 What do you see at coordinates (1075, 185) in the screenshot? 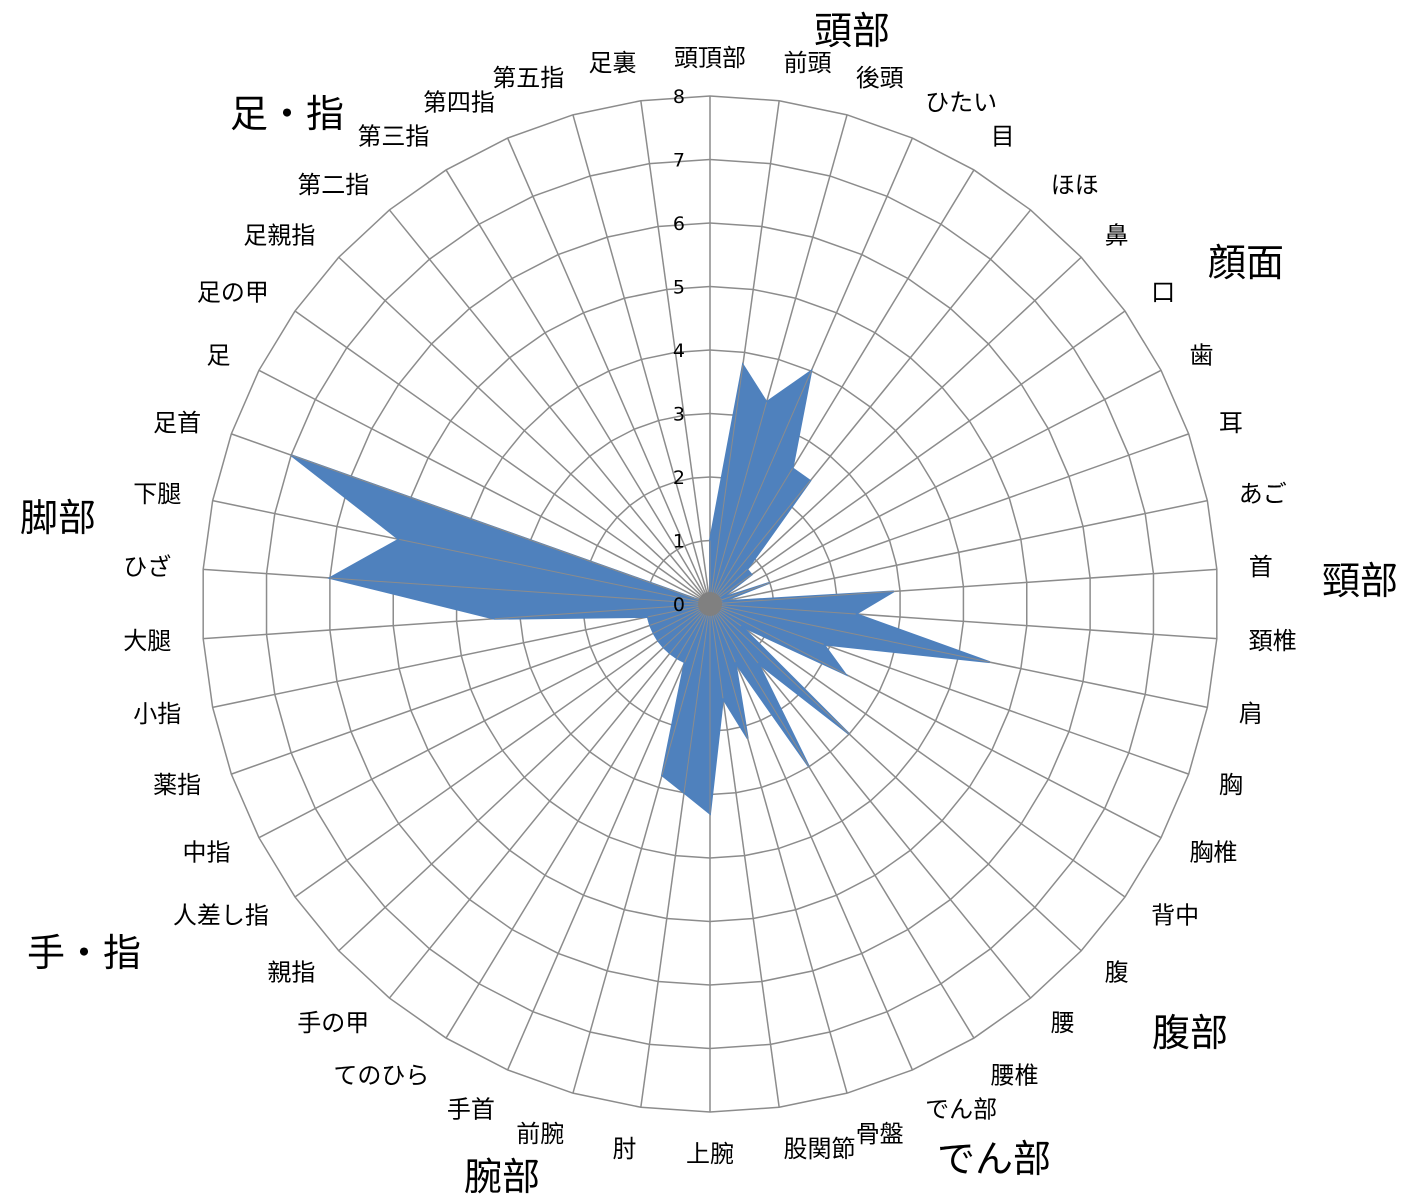
I see `category-label: ほほ` at bounding box center [1075, 185].